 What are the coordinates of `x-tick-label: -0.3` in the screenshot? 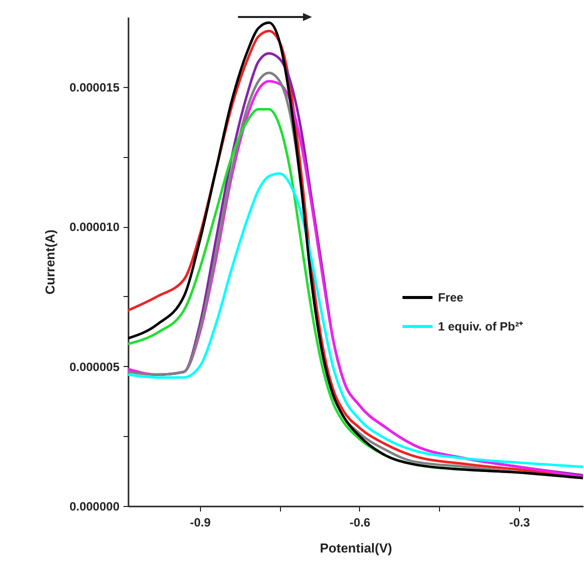 It's located at (519, 523).